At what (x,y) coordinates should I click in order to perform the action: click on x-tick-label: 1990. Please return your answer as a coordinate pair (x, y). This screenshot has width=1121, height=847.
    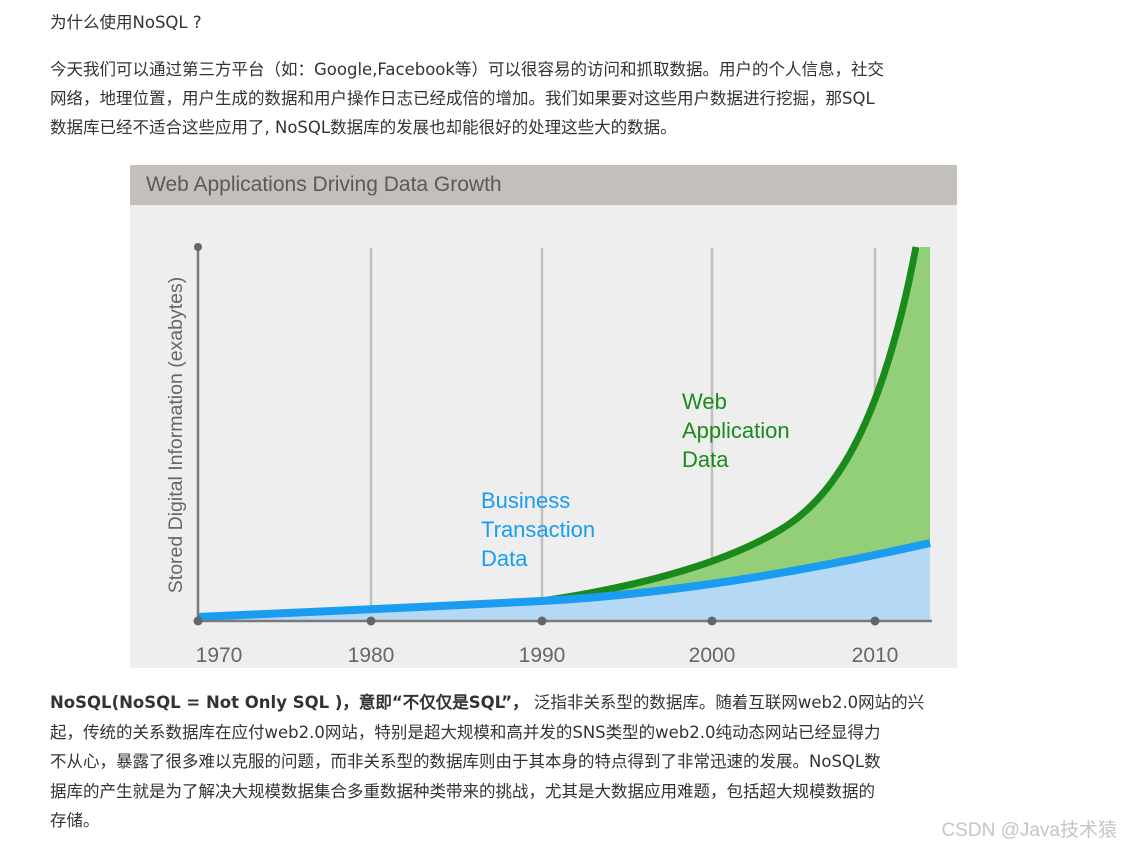
    Looking at the image, I should click on (542, 655).